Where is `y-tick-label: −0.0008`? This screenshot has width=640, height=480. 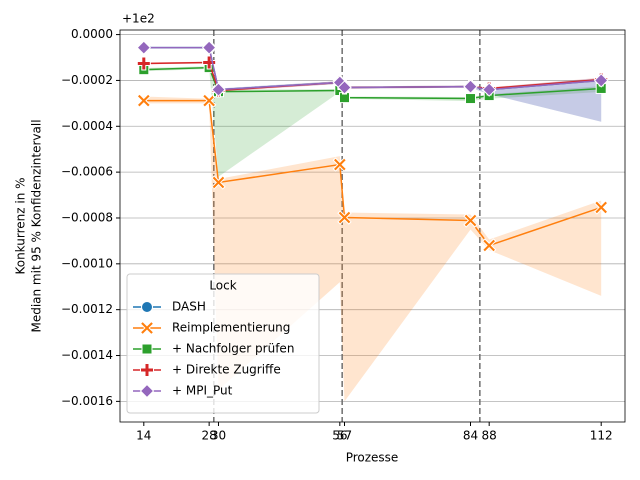
y-tick-label: −0.0008 is located at coordinates (87, 217).